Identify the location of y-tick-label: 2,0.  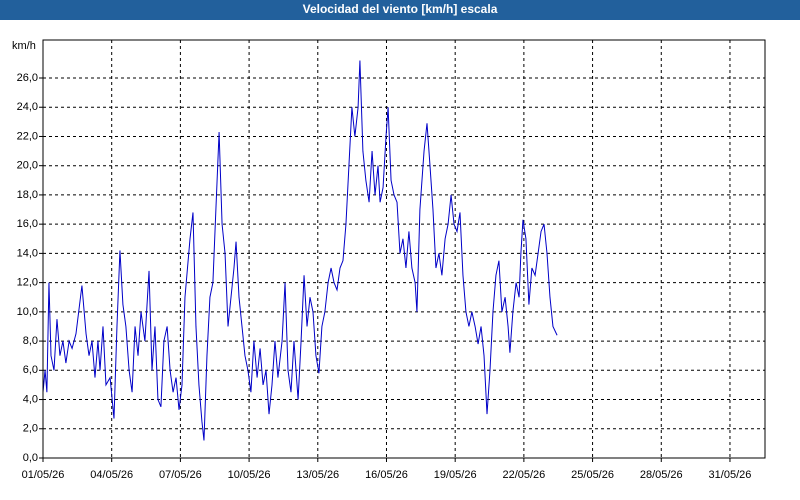
(30, 429).